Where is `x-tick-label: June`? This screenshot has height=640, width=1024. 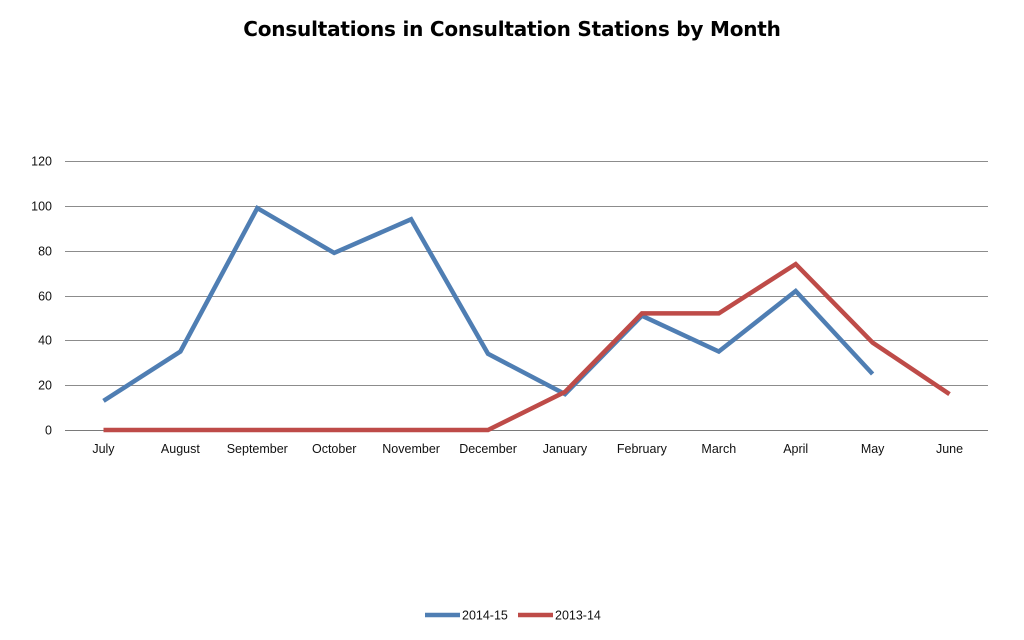
x-tick-label: June is located at coordinates (949, 449).